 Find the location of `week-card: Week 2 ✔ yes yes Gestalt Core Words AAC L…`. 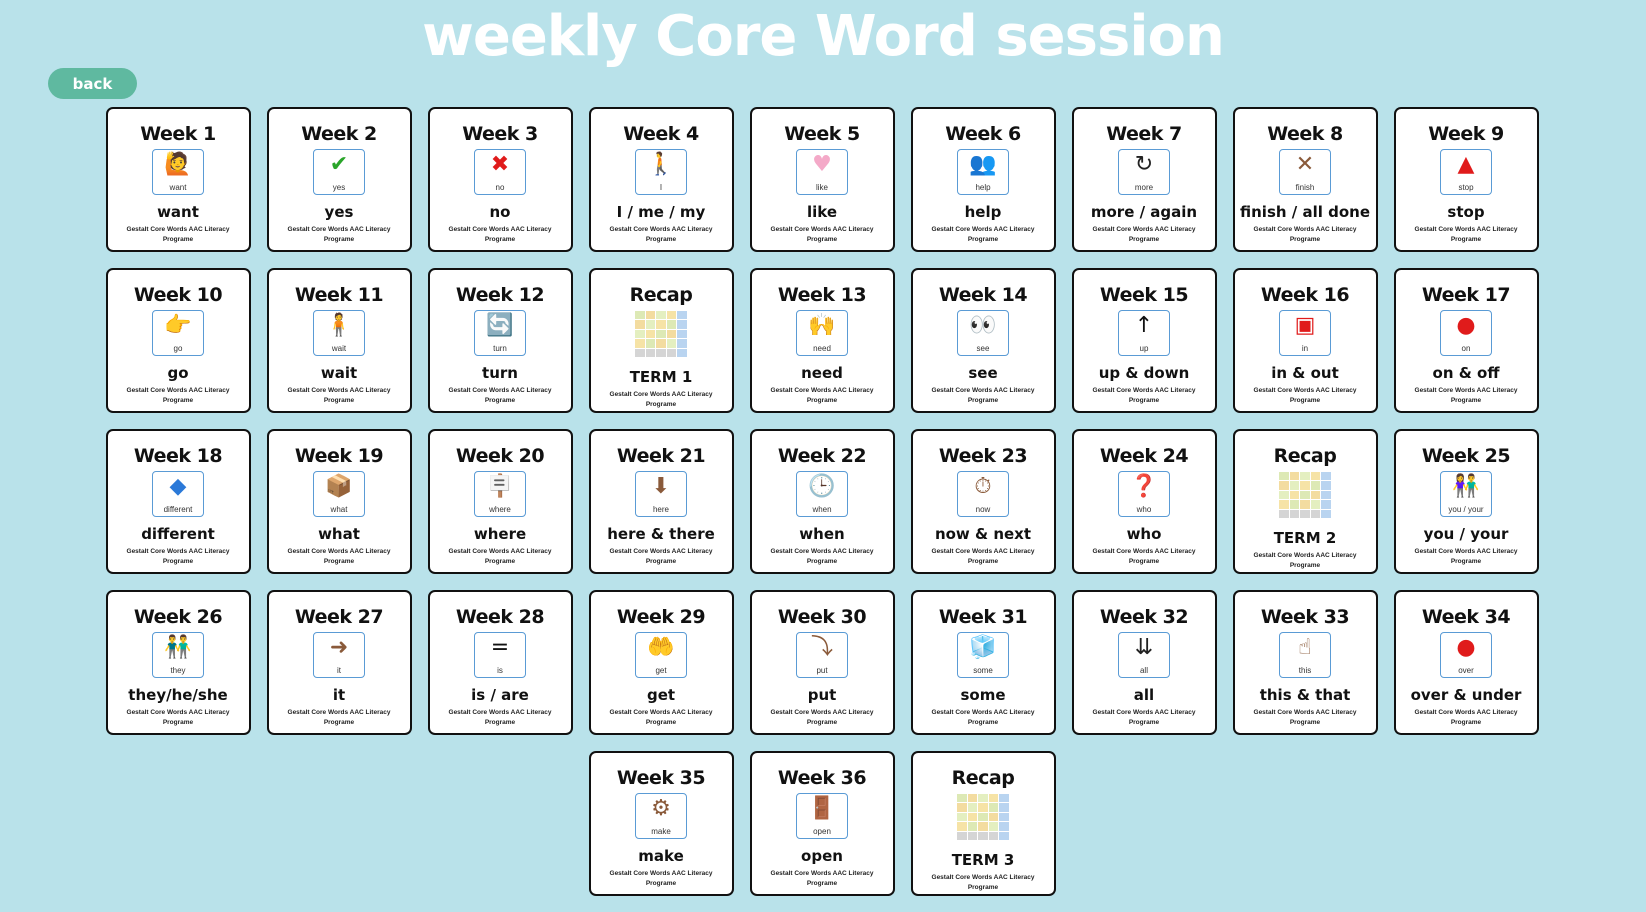

week-card: Week 2 ✔ yes yes Gestalt Core Words AAC L… is located at coordinates (339, 179).